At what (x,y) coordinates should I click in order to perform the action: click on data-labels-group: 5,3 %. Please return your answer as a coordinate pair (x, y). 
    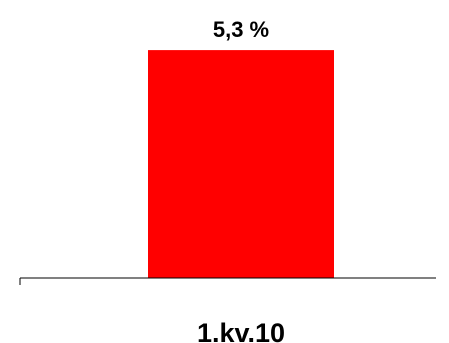
    Looking at the image, I should click on (241, 29).